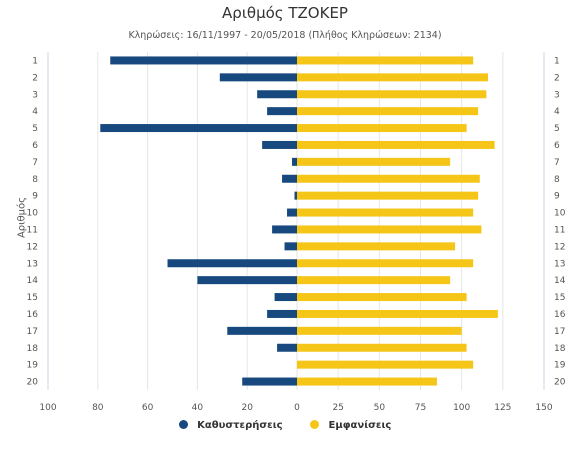  What do you see at coordinates (420, 408) in the screenshot?
I see `x-tick-label-right: 75` at bounding box center [420, 408].